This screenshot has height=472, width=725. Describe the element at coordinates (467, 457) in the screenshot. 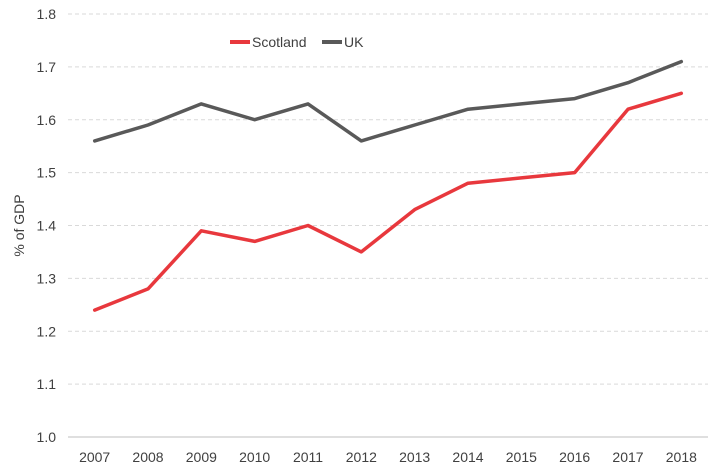

I see `x-tick-label: 2014` at that location.